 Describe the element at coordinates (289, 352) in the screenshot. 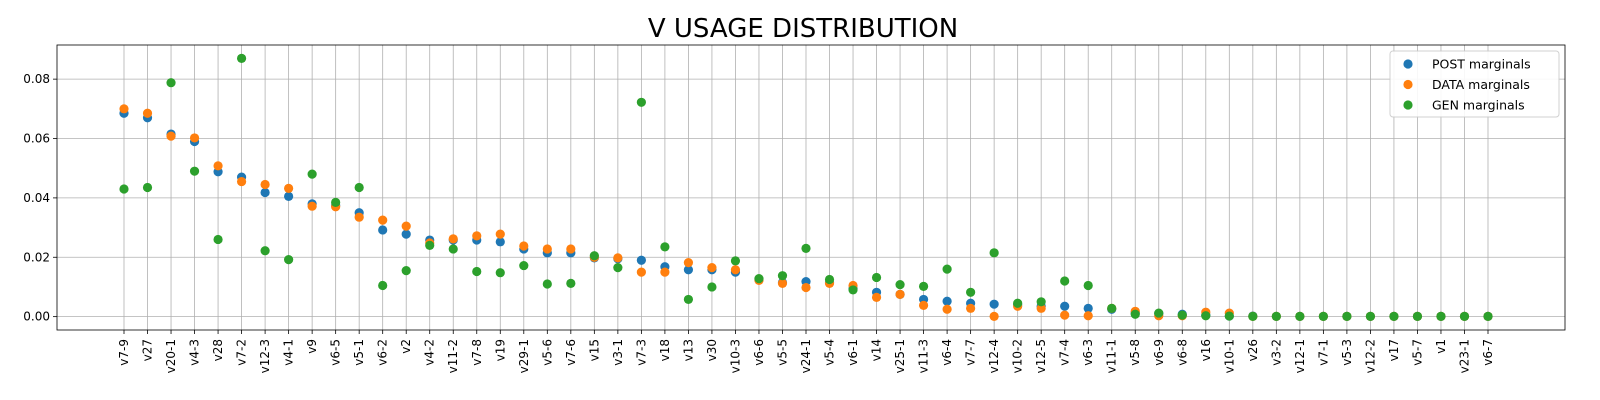

I see `x-tick-label: v4-1` at that location.